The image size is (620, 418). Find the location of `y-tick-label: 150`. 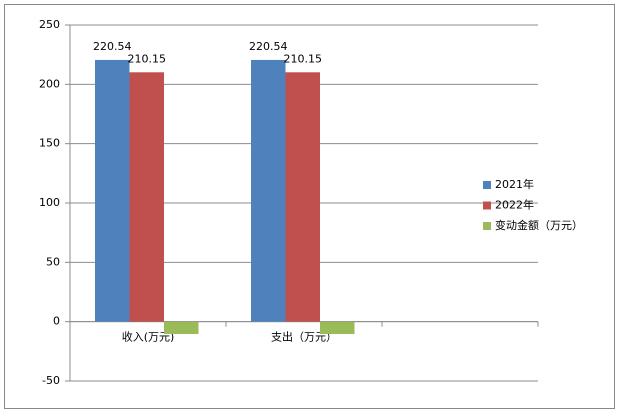

y-tick-label: 150 is located at coordinates (49, 143).